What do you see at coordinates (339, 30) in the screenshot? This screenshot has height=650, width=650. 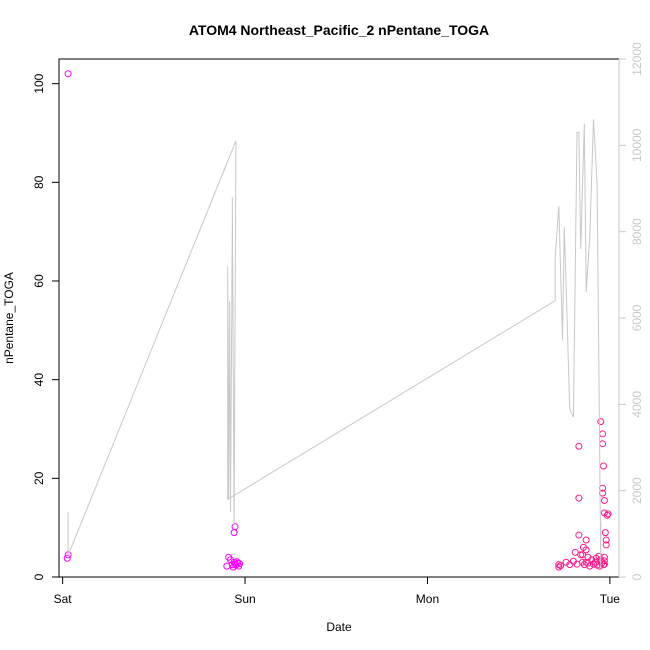 I see `chart-title: ATOM4 Northeast_Pacific_2 nPentane_TOGA` at bounding box center [339, 30].